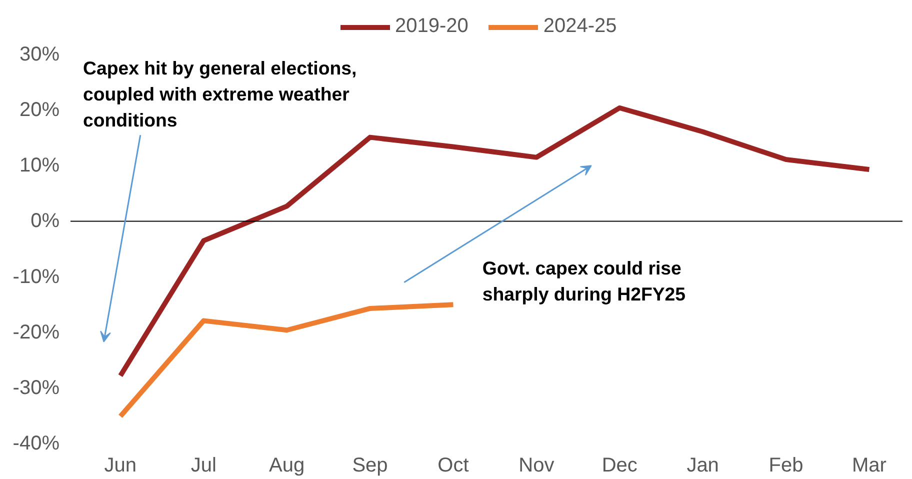 The height and width of the screenshot is (479, 912). What do you see at coordinates (431, 26) in the screenshot?
I see `legend-label: 2019-20` at bounding box center [431, 26].